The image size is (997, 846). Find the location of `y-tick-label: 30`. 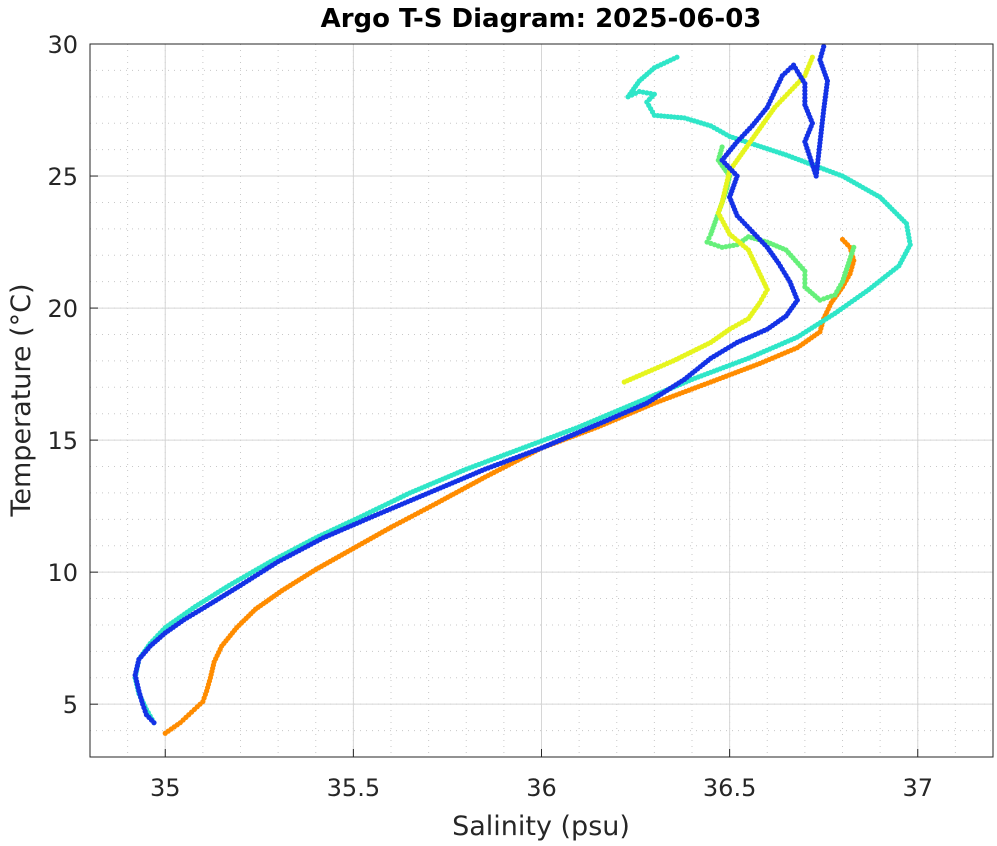

y-tick-label: 30 is located at coordinates (62, 45).